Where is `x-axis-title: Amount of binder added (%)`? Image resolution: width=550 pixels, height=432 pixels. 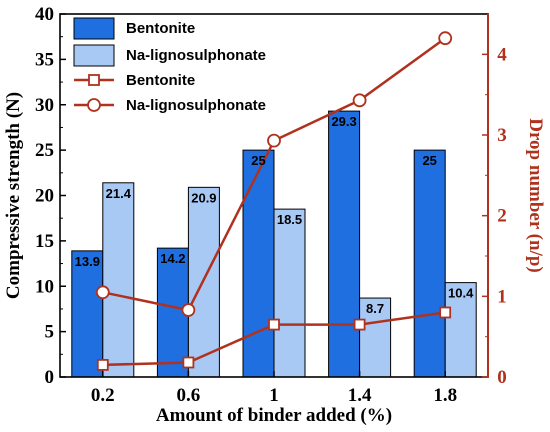
x-axis-title: Amount of binder added (%) is located at coordinates (274, 415).